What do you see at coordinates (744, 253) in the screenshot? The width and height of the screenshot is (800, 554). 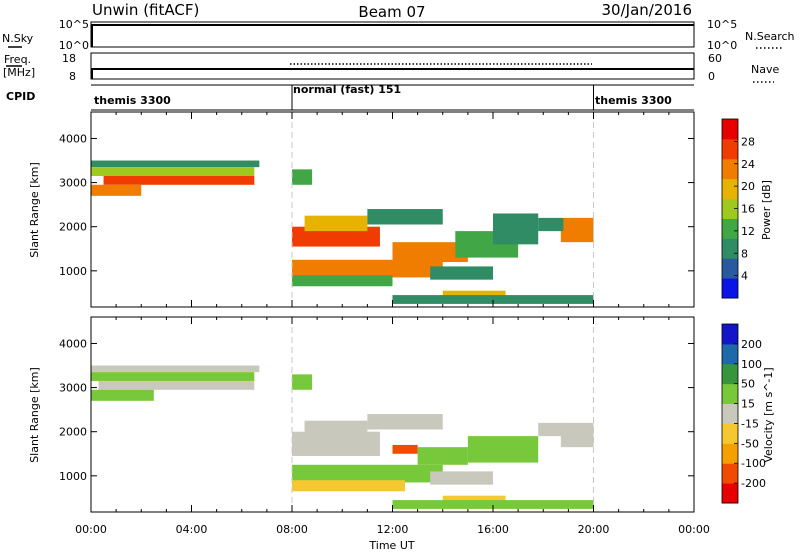 I see `colorbar-tick-label: 8` at bounding box center [744, 253].